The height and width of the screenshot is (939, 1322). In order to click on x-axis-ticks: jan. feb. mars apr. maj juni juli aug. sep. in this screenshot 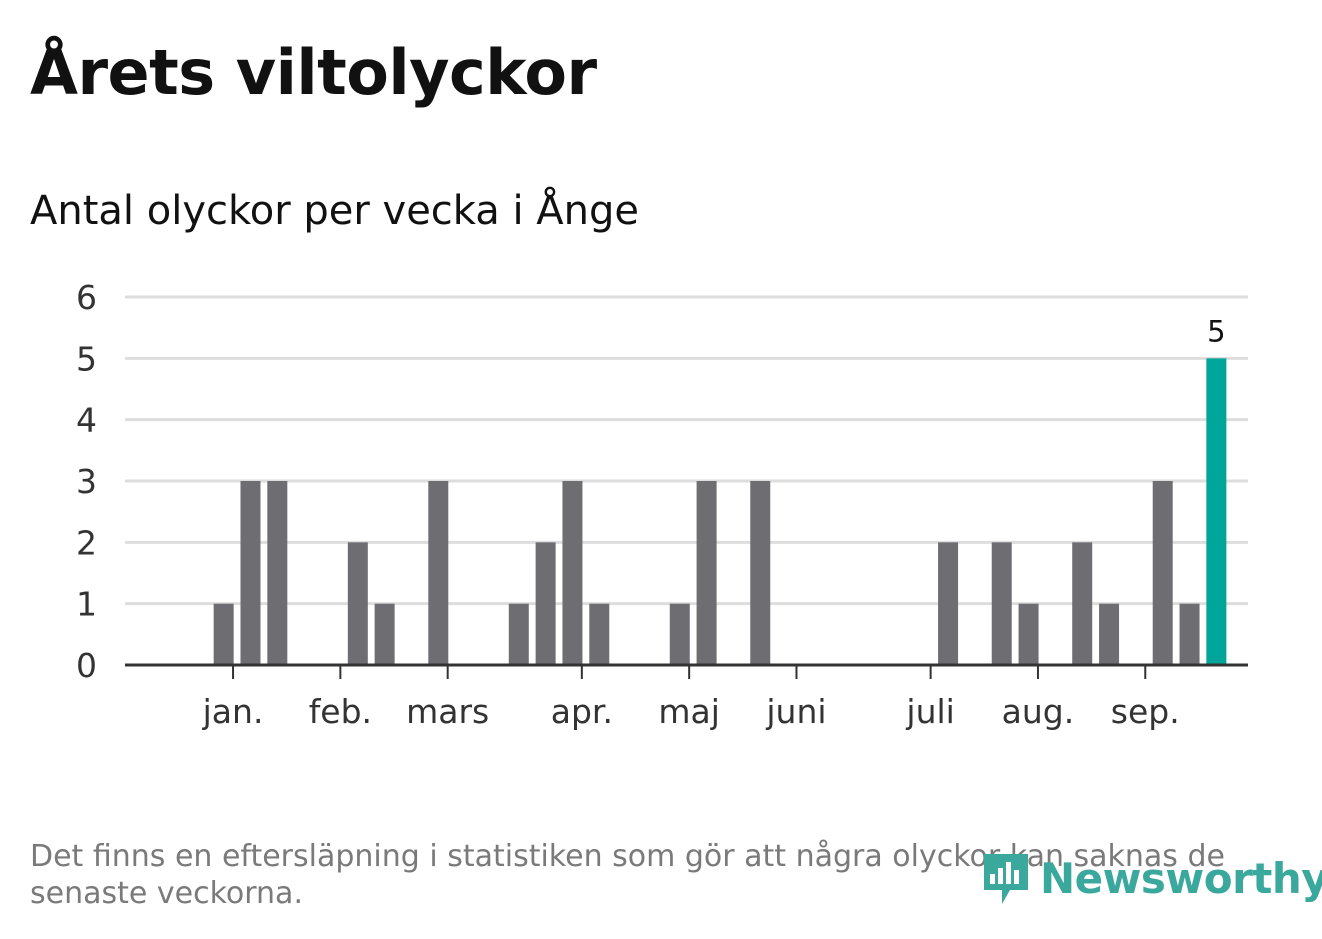, I will do `click(691, 698)`.